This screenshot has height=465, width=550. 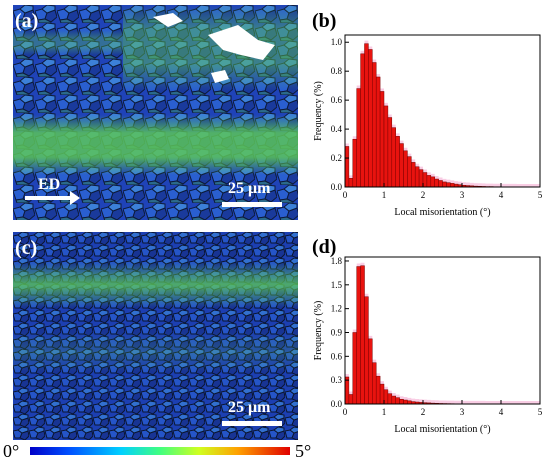 I want to click on colorbar-max-label: 5°, so click(x=303, y=451).